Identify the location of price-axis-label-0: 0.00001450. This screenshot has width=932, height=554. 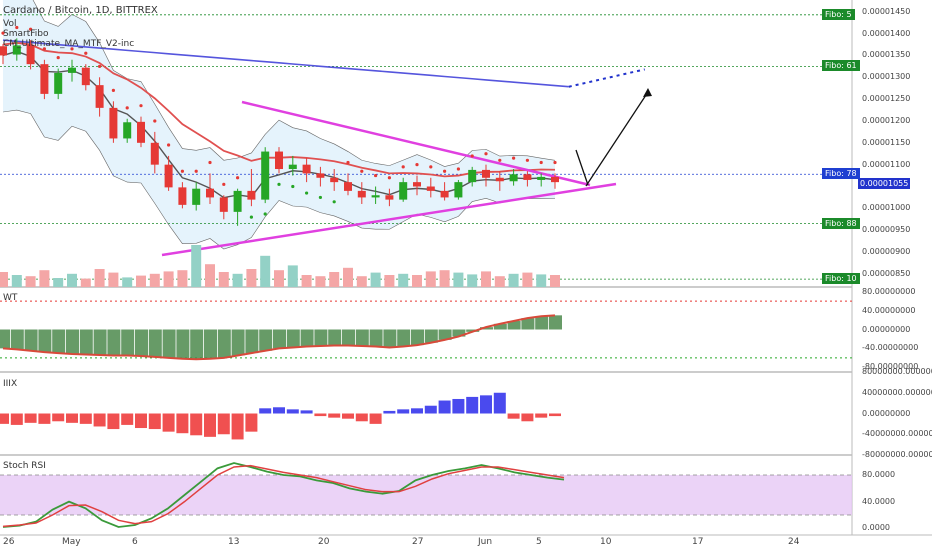
(886, 11).